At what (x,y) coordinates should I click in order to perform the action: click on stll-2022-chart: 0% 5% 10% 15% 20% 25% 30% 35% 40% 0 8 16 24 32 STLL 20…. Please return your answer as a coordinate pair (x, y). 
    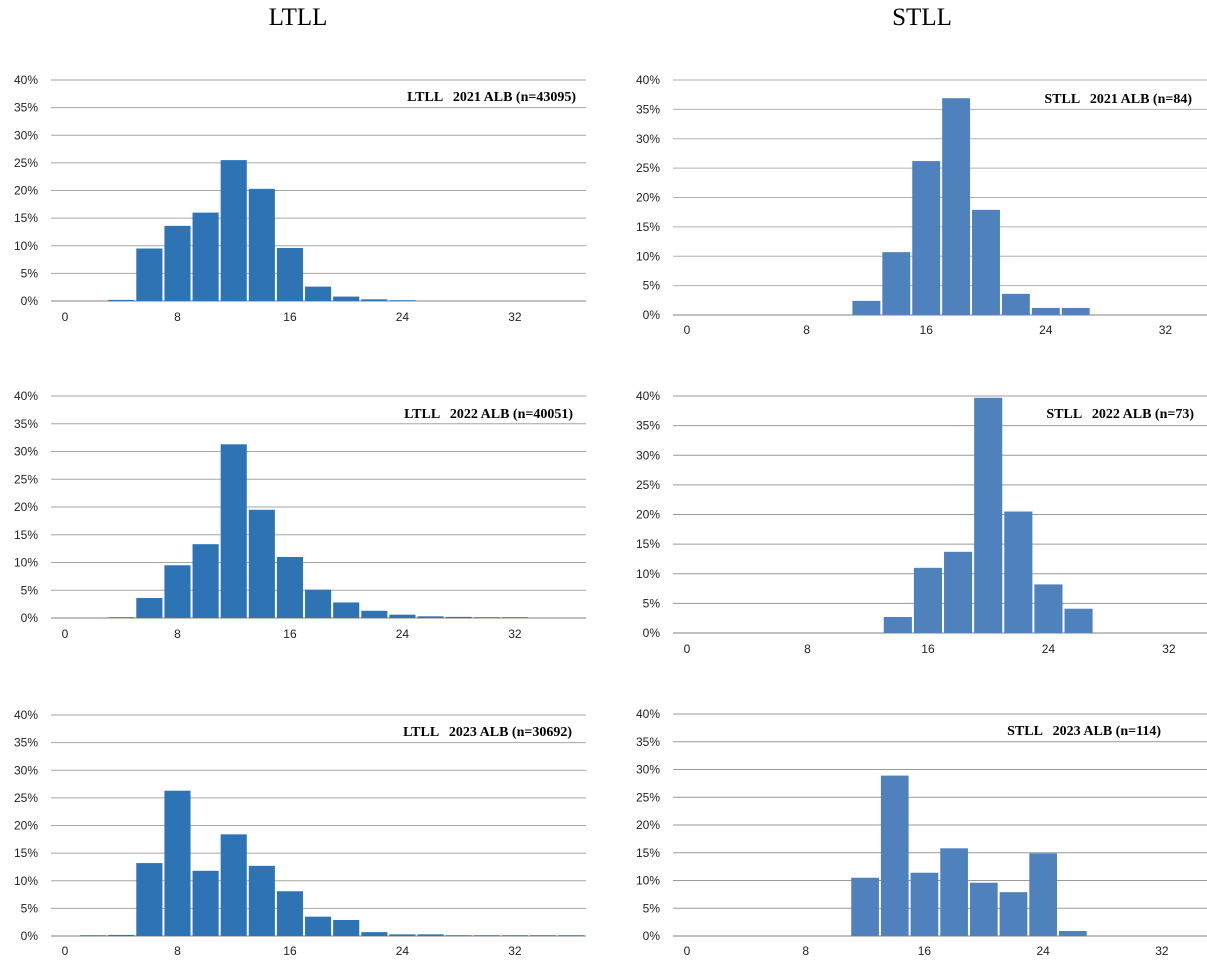
    Looking at the image, I should click on (921, 522).